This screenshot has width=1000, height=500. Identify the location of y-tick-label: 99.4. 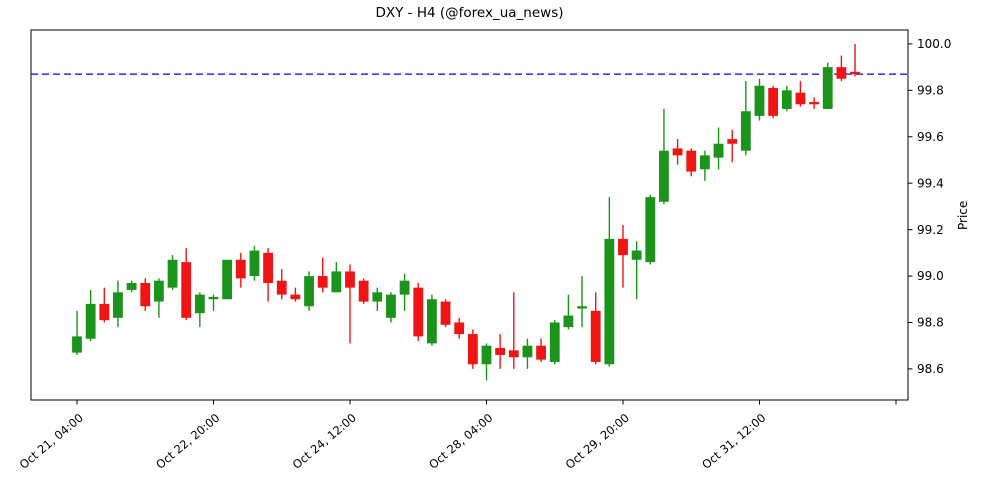
(930, 183).